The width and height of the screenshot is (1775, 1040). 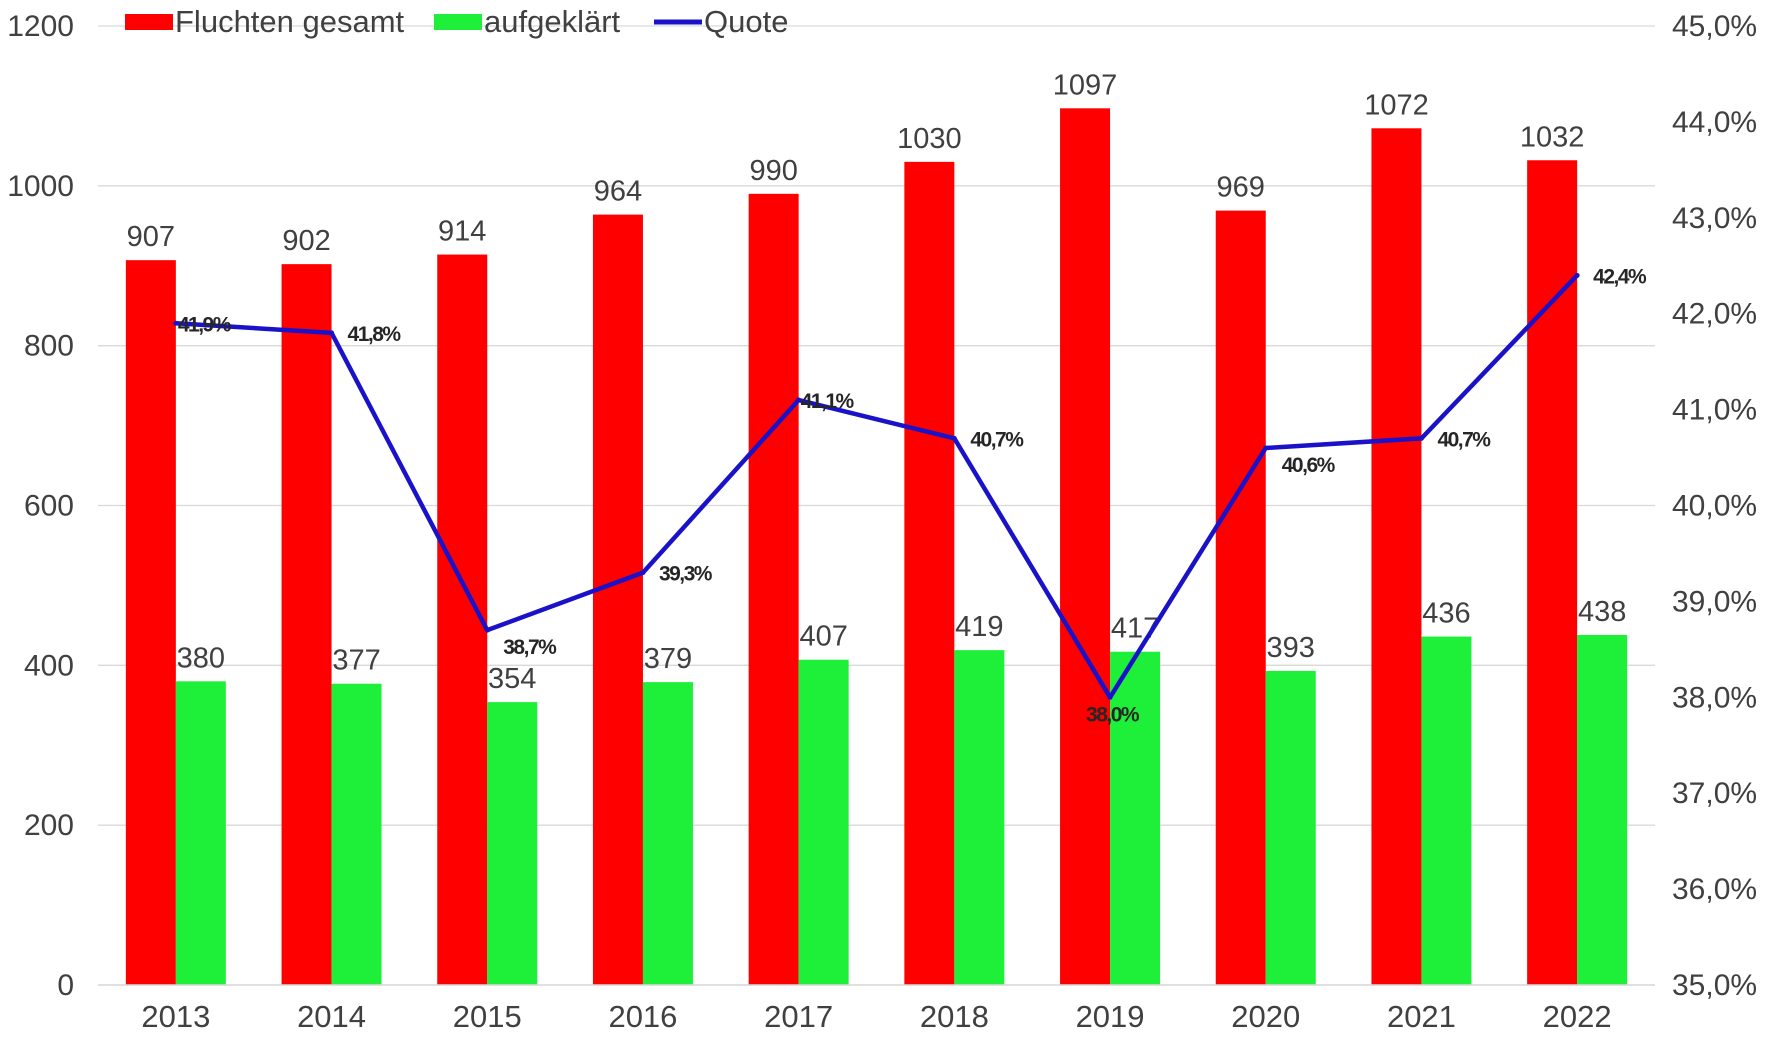 I want to click on bar-value-label: 902, so click(x=306, y=241).